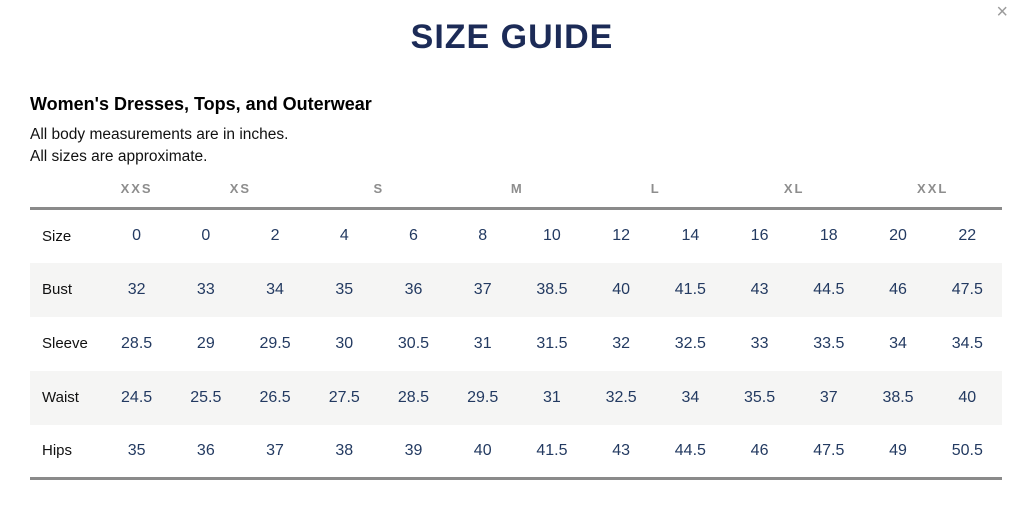  I want to click on row-label: Sleeve, so click(65, 343).